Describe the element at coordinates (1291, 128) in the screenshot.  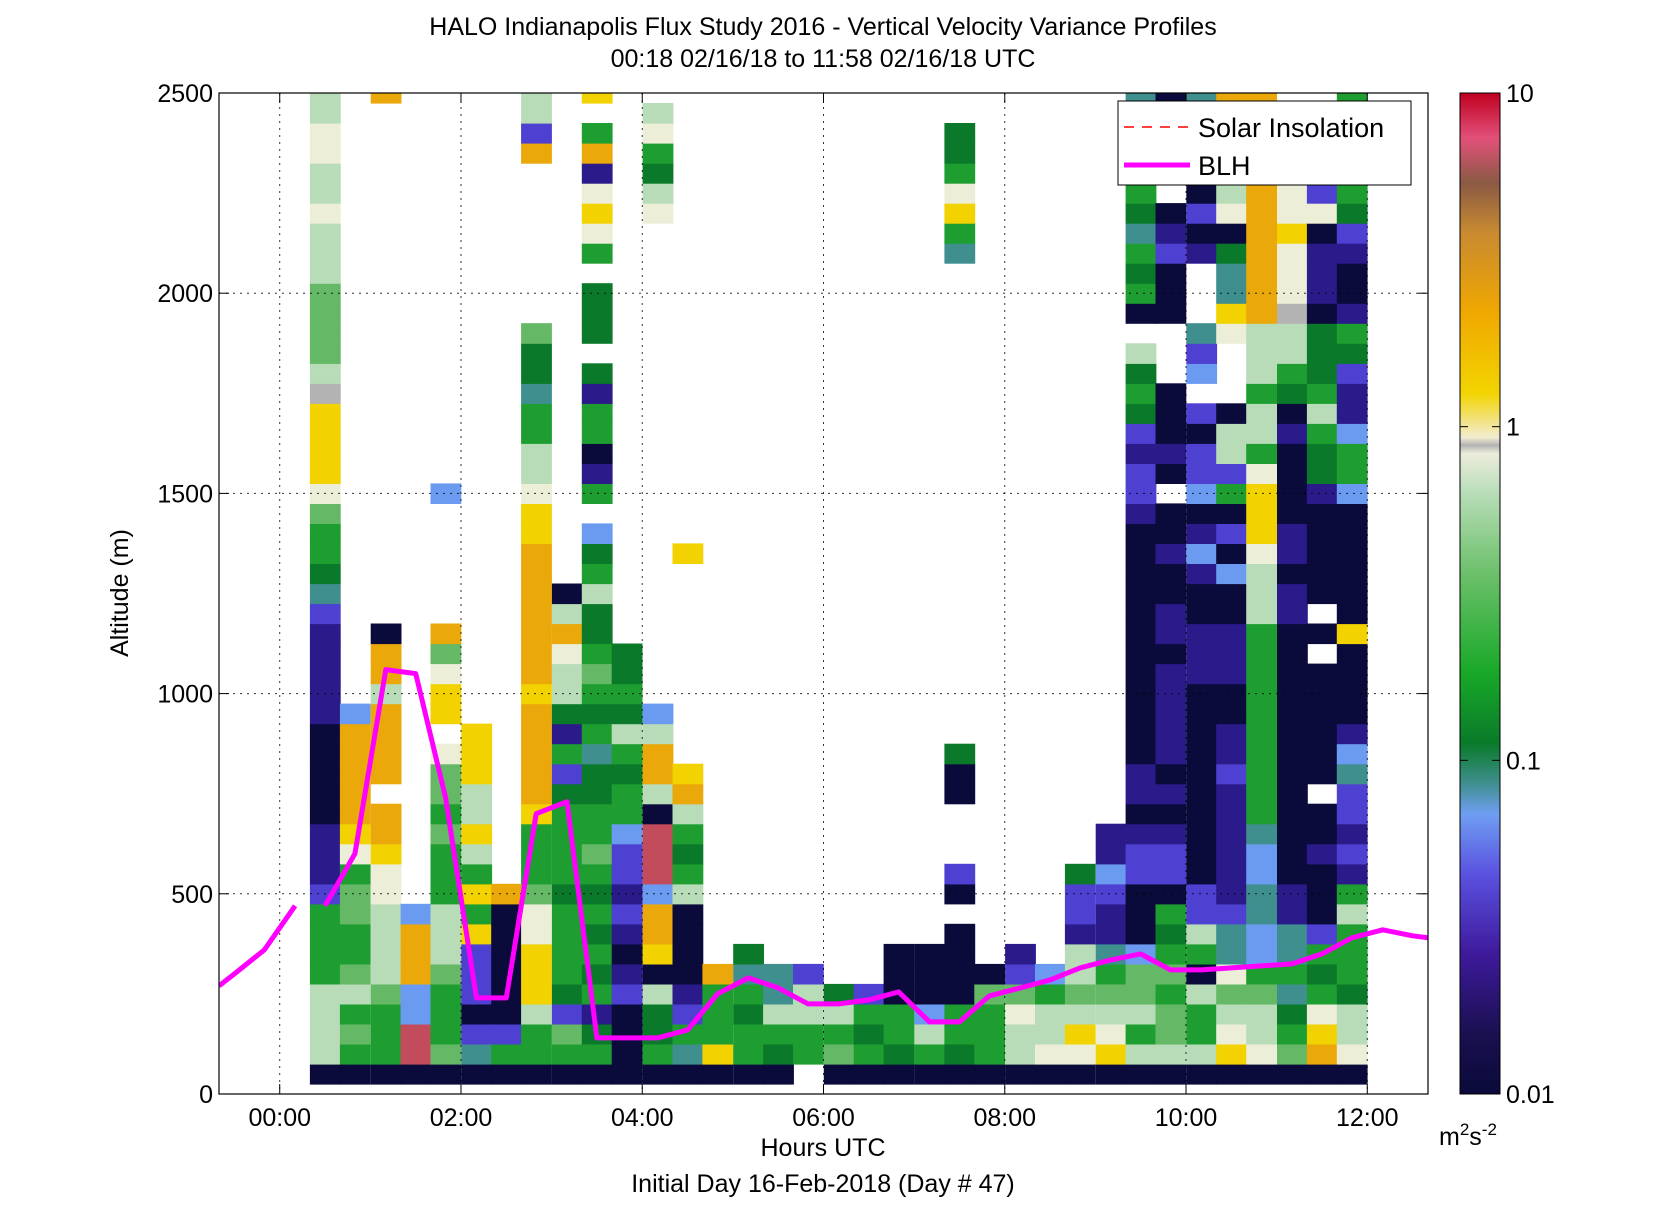
I see `legend-solar-label: Solar Insolation` at that location.